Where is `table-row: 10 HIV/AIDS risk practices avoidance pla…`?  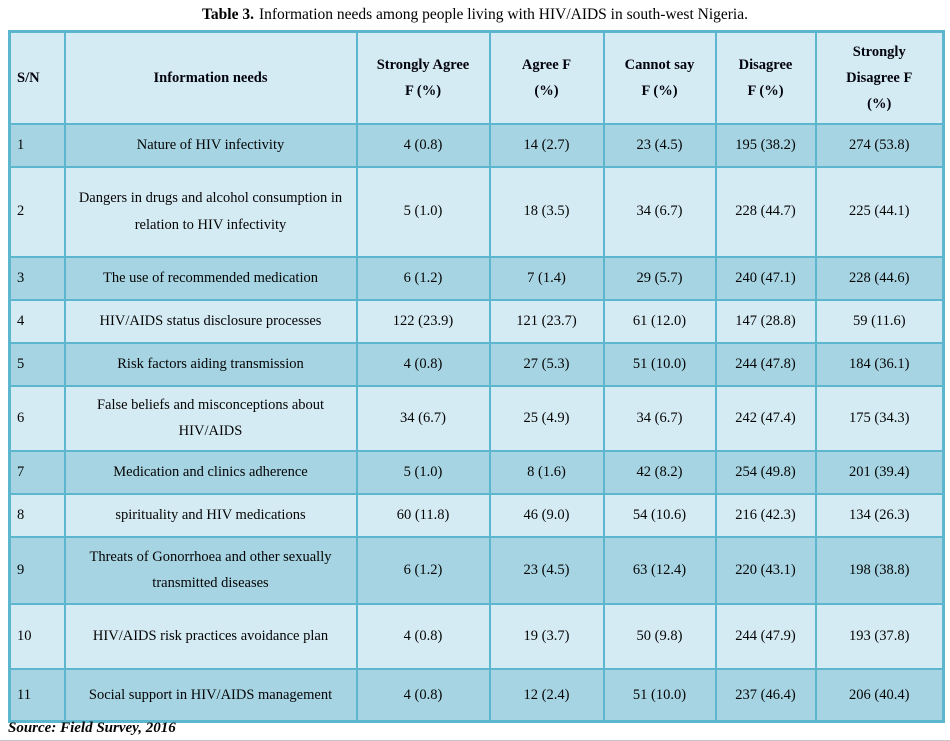 table-row: 10 HIV/AIDS risk practices avoidance pla… is located at coordinates (476, 636).